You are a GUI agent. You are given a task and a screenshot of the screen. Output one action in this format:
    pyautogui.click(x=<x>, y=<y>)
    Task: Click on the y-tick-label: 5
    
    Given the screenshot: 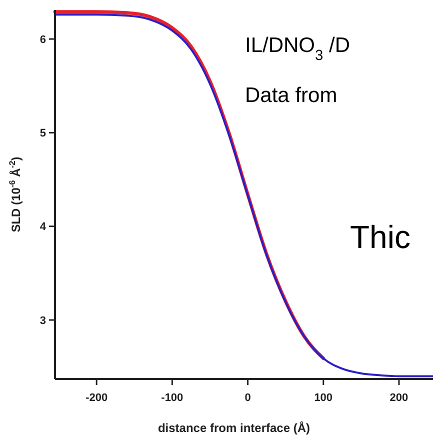 What is the action you would take?
    pyautogui.click(x=43, y=134)
    